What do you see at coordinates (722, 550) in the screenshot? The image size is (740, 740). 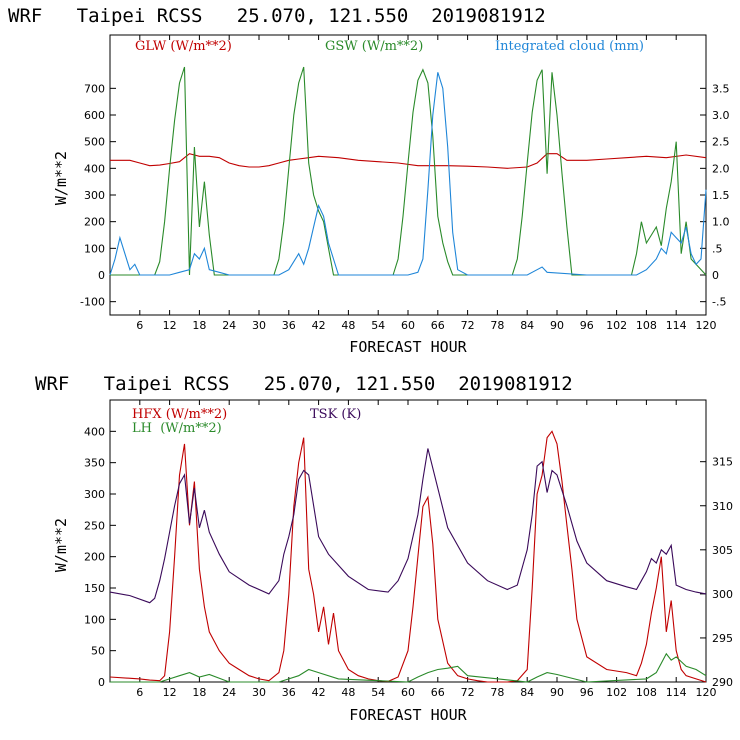 I see `y2-tick-label: 305` at bounding box center [722, 550].